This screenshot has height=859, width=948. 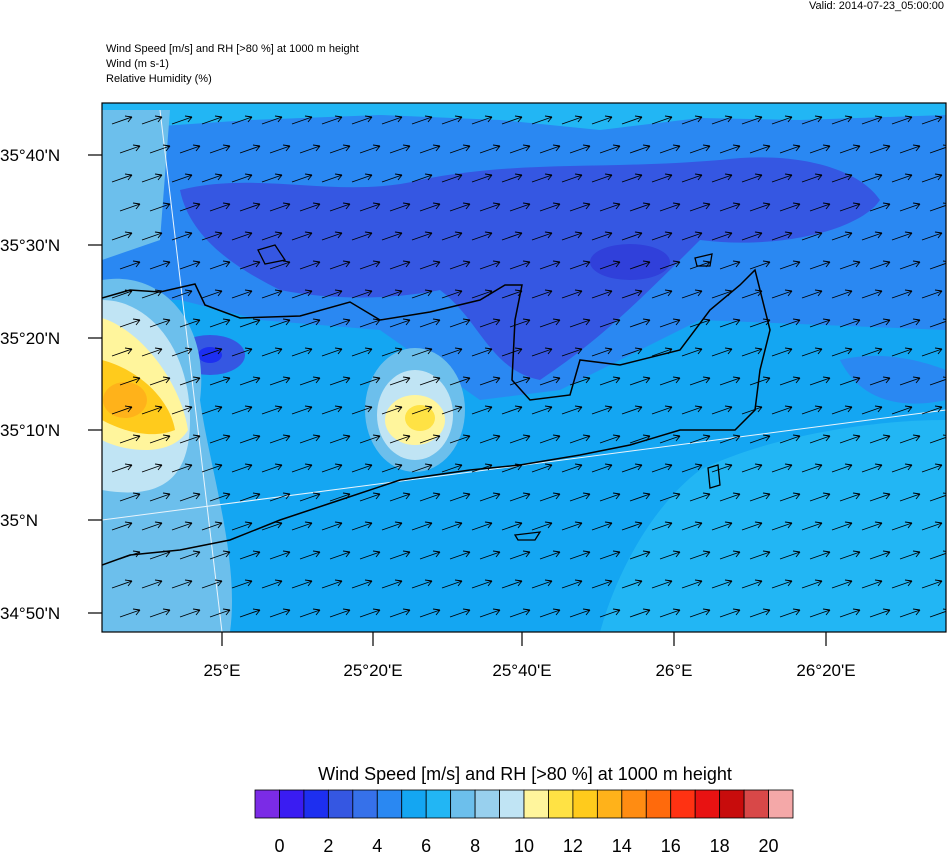 I want to click on lon-label: 25°E, so click(x=221, y=670).